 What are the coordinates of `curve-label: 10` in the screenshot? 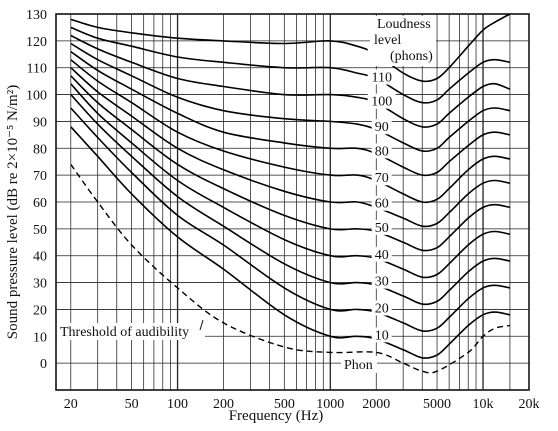 It's located at (382, 335).